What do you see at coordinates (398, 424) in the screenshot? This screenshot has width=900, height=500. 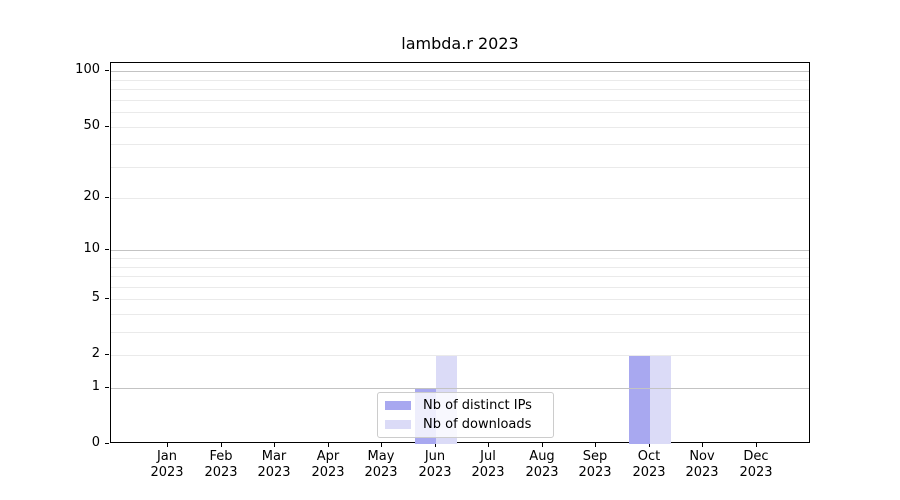 I see `legend-swatch-downloads` at bounding box center [398, 424].